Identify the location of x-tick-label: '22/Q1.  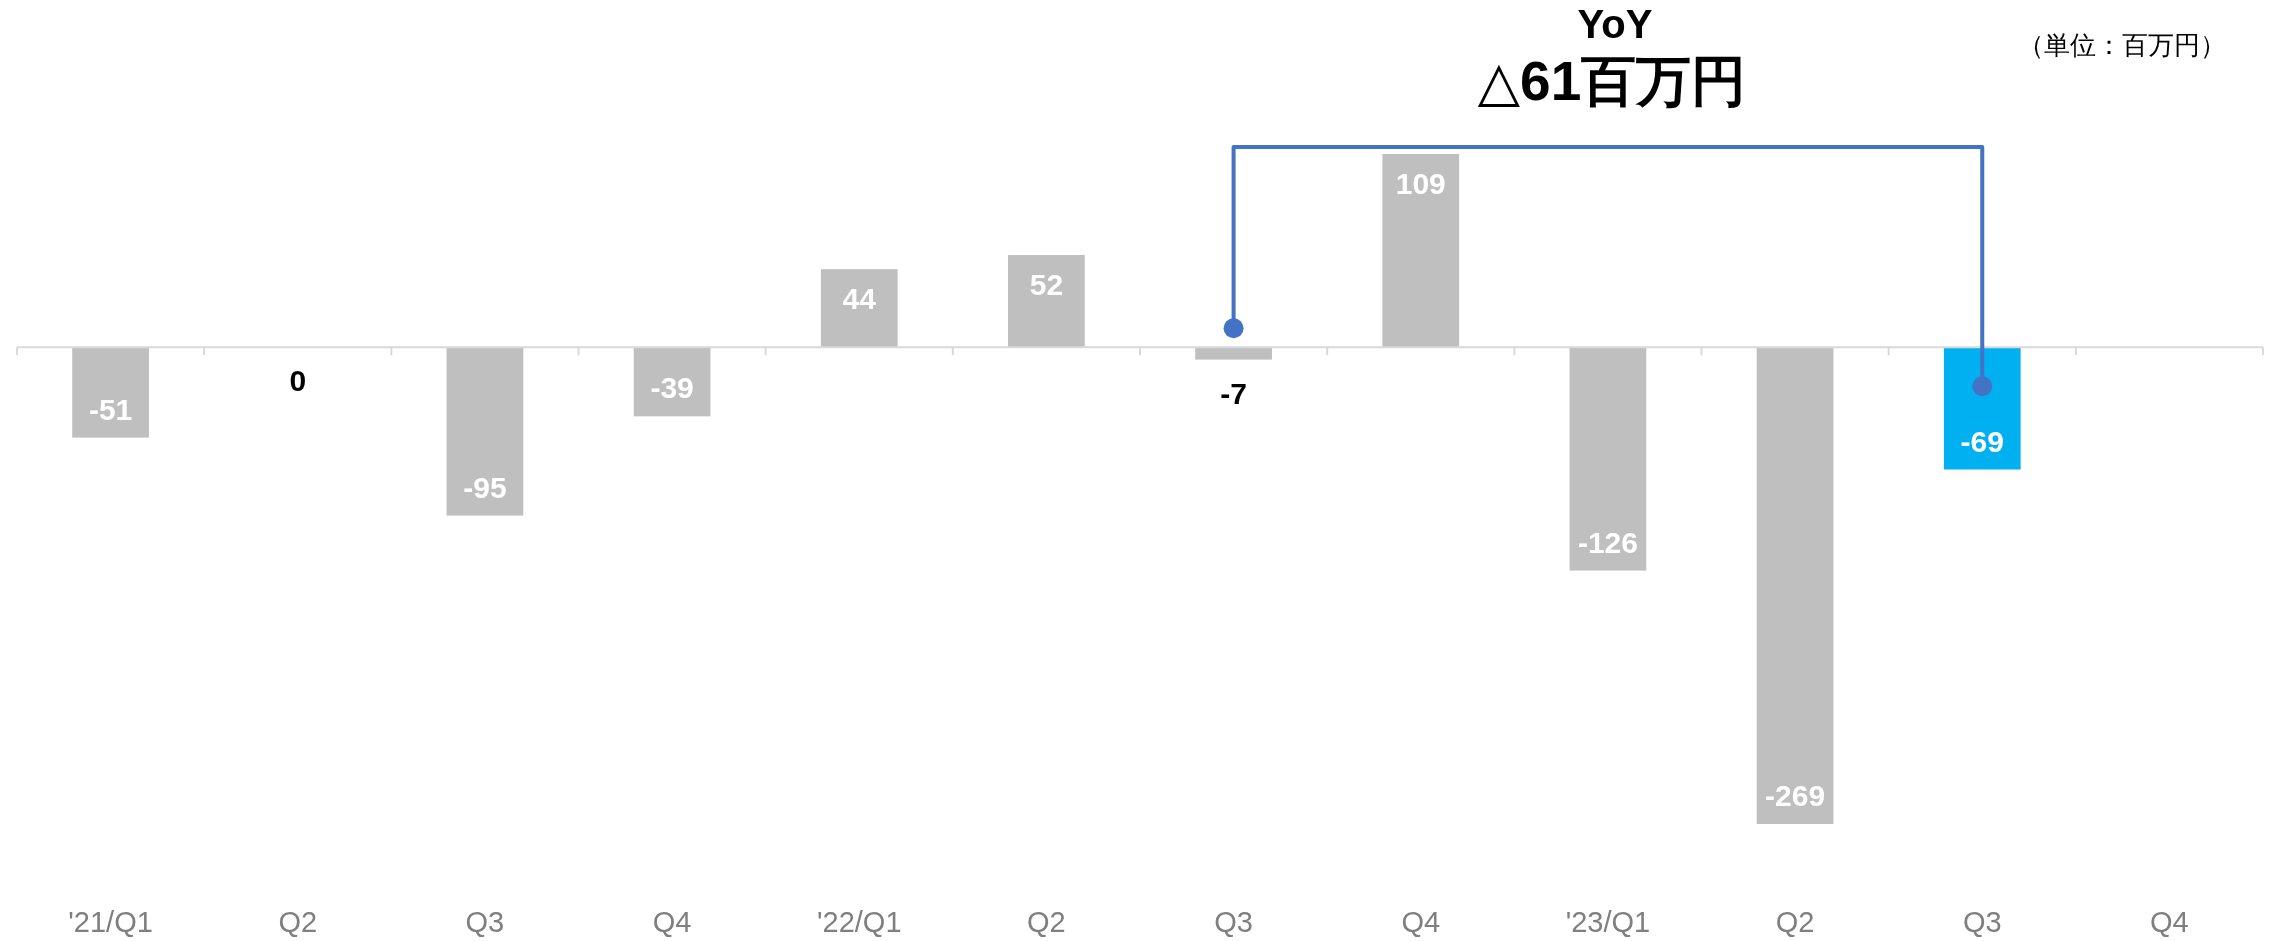
(859, 922).